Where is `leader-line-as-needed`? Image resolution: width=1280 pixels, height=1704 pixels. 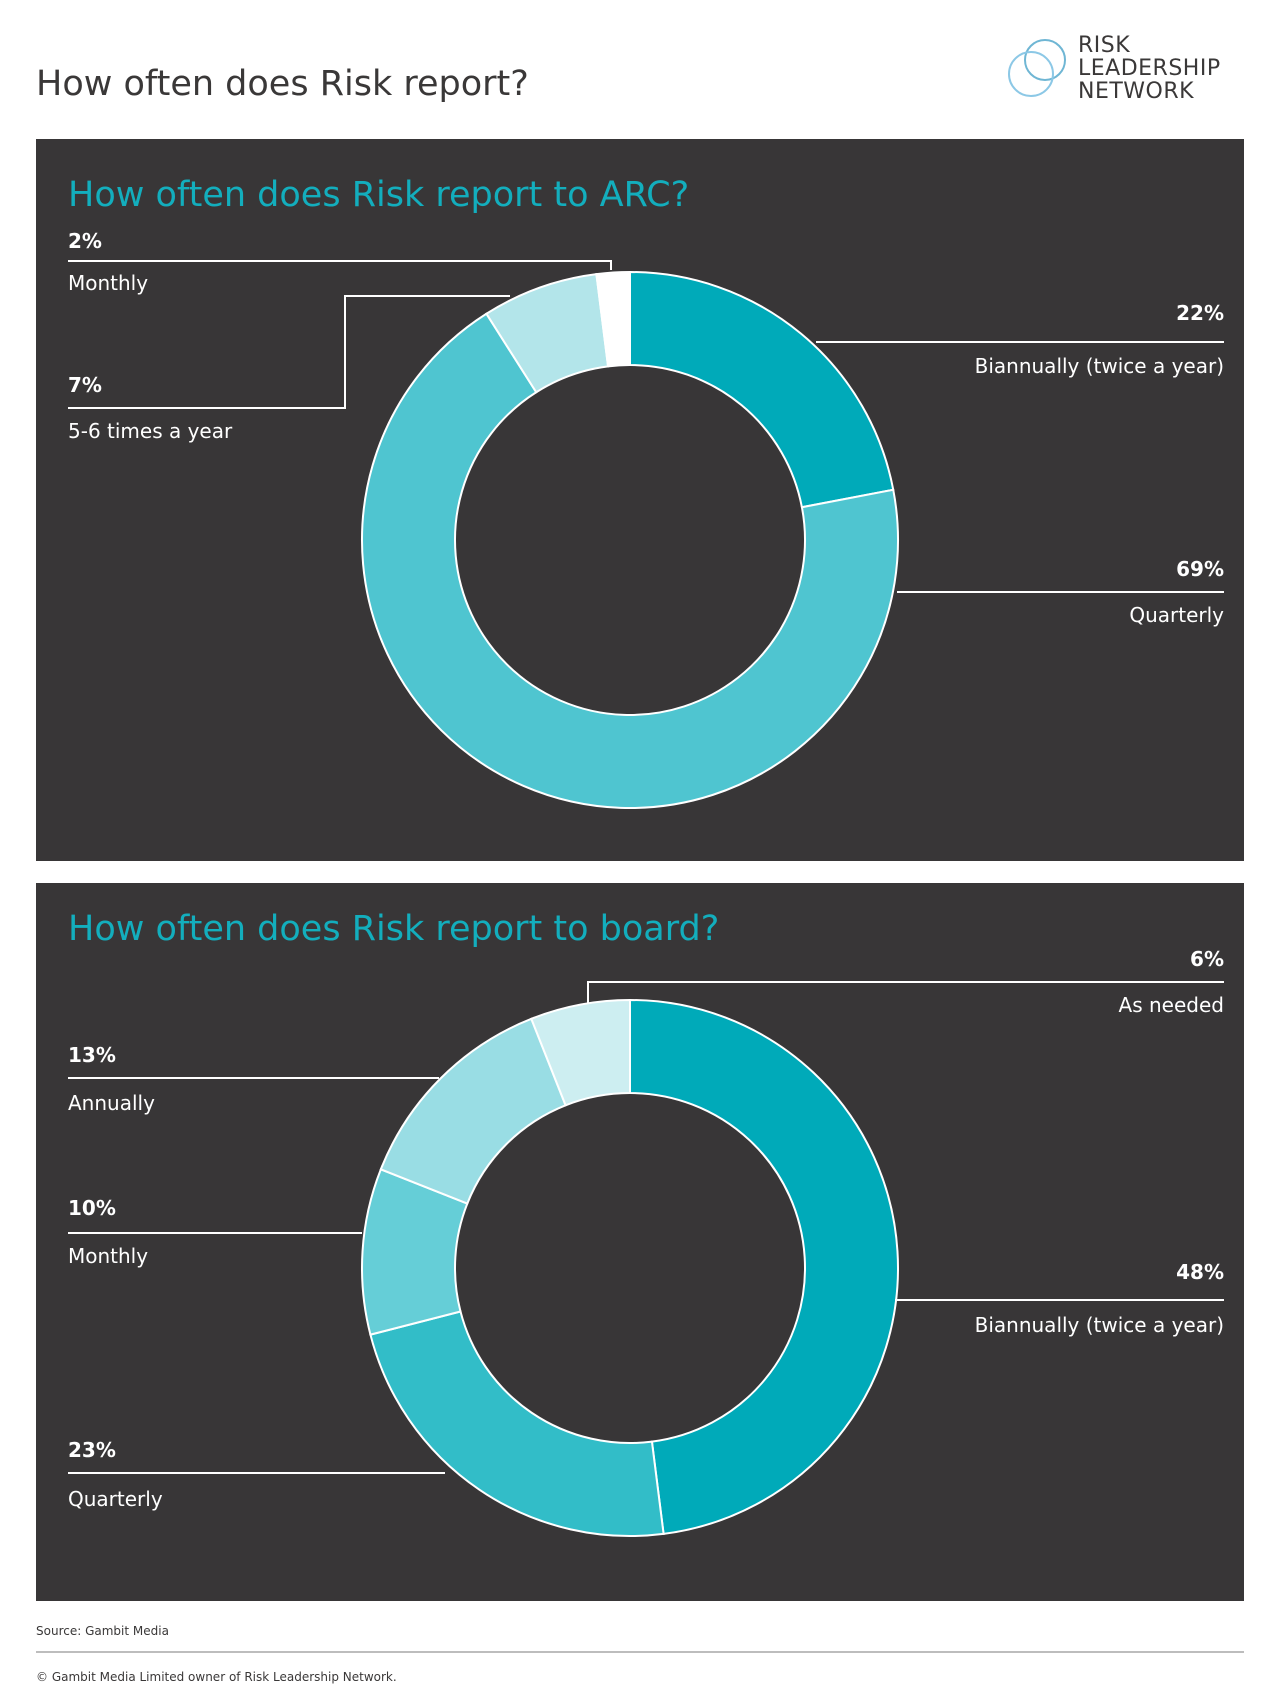 leader-line-as-needed is located at coordinates (905, 992).